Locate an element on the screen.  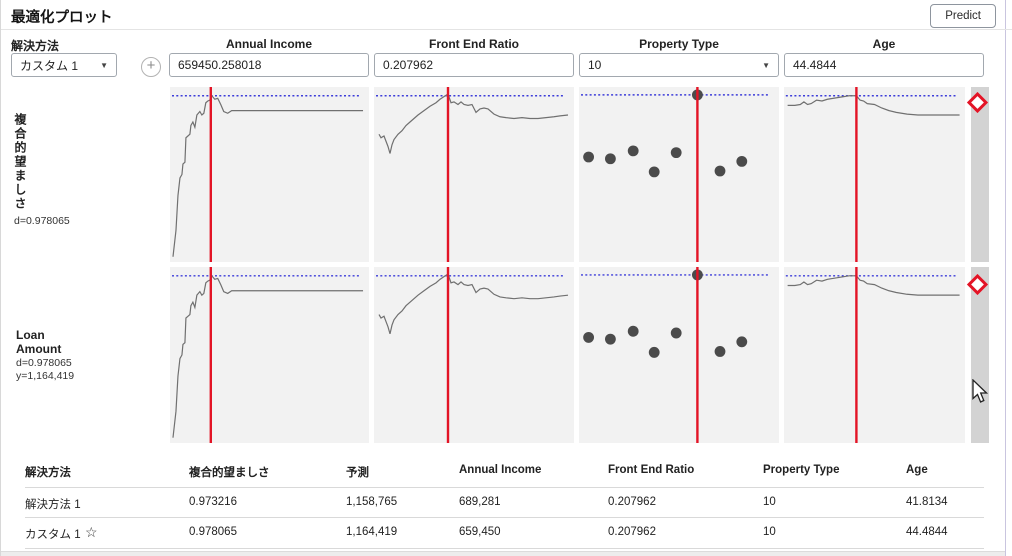
table-cell: 659,450 is located at coordinates (480, 532).